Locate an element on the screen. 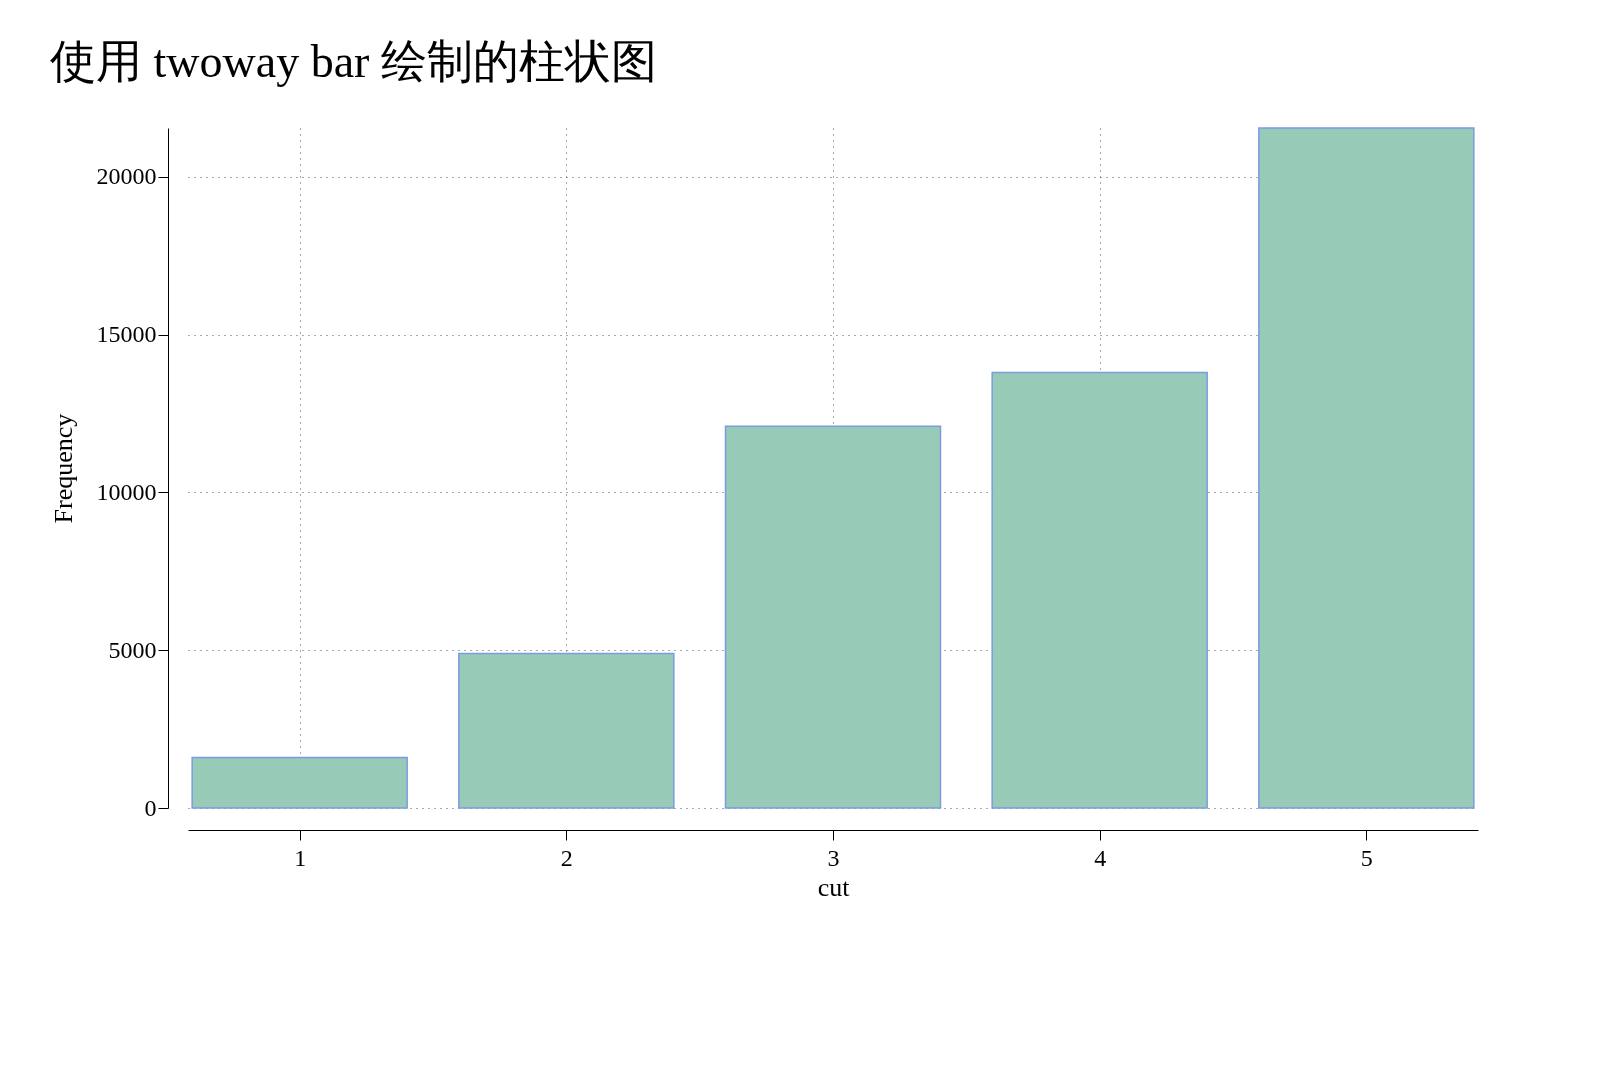 This screenshot has height=1067, width=1600. y-tick-label: 15000 is located at coordinates (126, 334).